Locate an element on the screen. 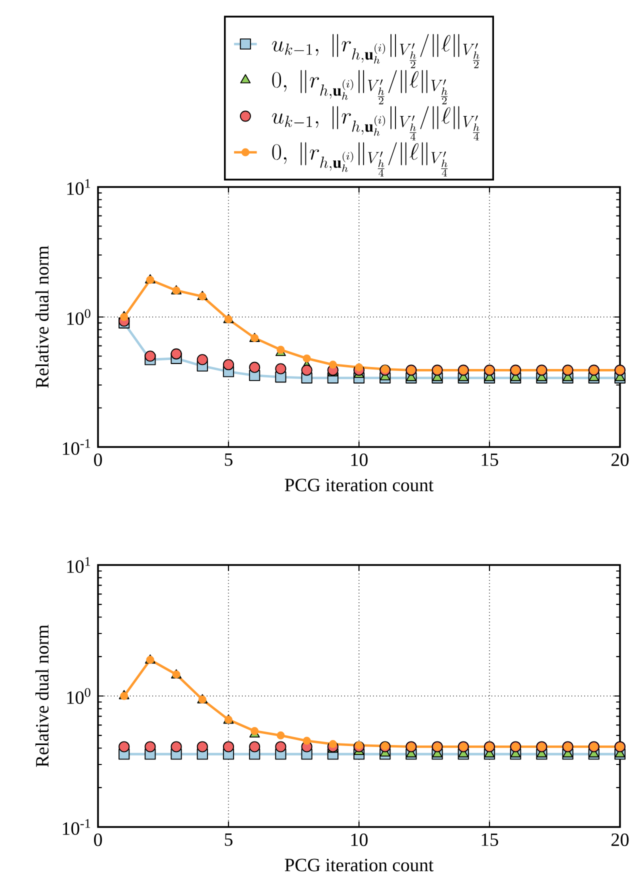  legend-label: $0,\ \|r_{h,\mathbf{u}_h^{(i)}}\|_{V'_{\frac{h}{4}}}/\|\ell\|_{V'_{\frac{h}{4}}}$ is located at coordinates (360, 159).